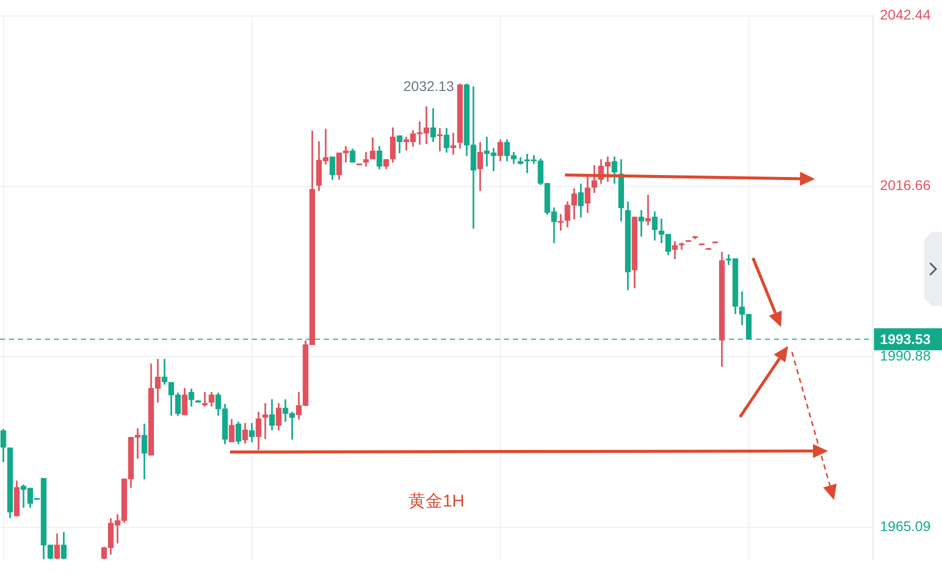 The height and width of the screenshot is (575, 942). What do you see at coordinates (905, 339) in the screenshot?
I see `ref-line-label: 1993.53` at bounding box center [905, 339].